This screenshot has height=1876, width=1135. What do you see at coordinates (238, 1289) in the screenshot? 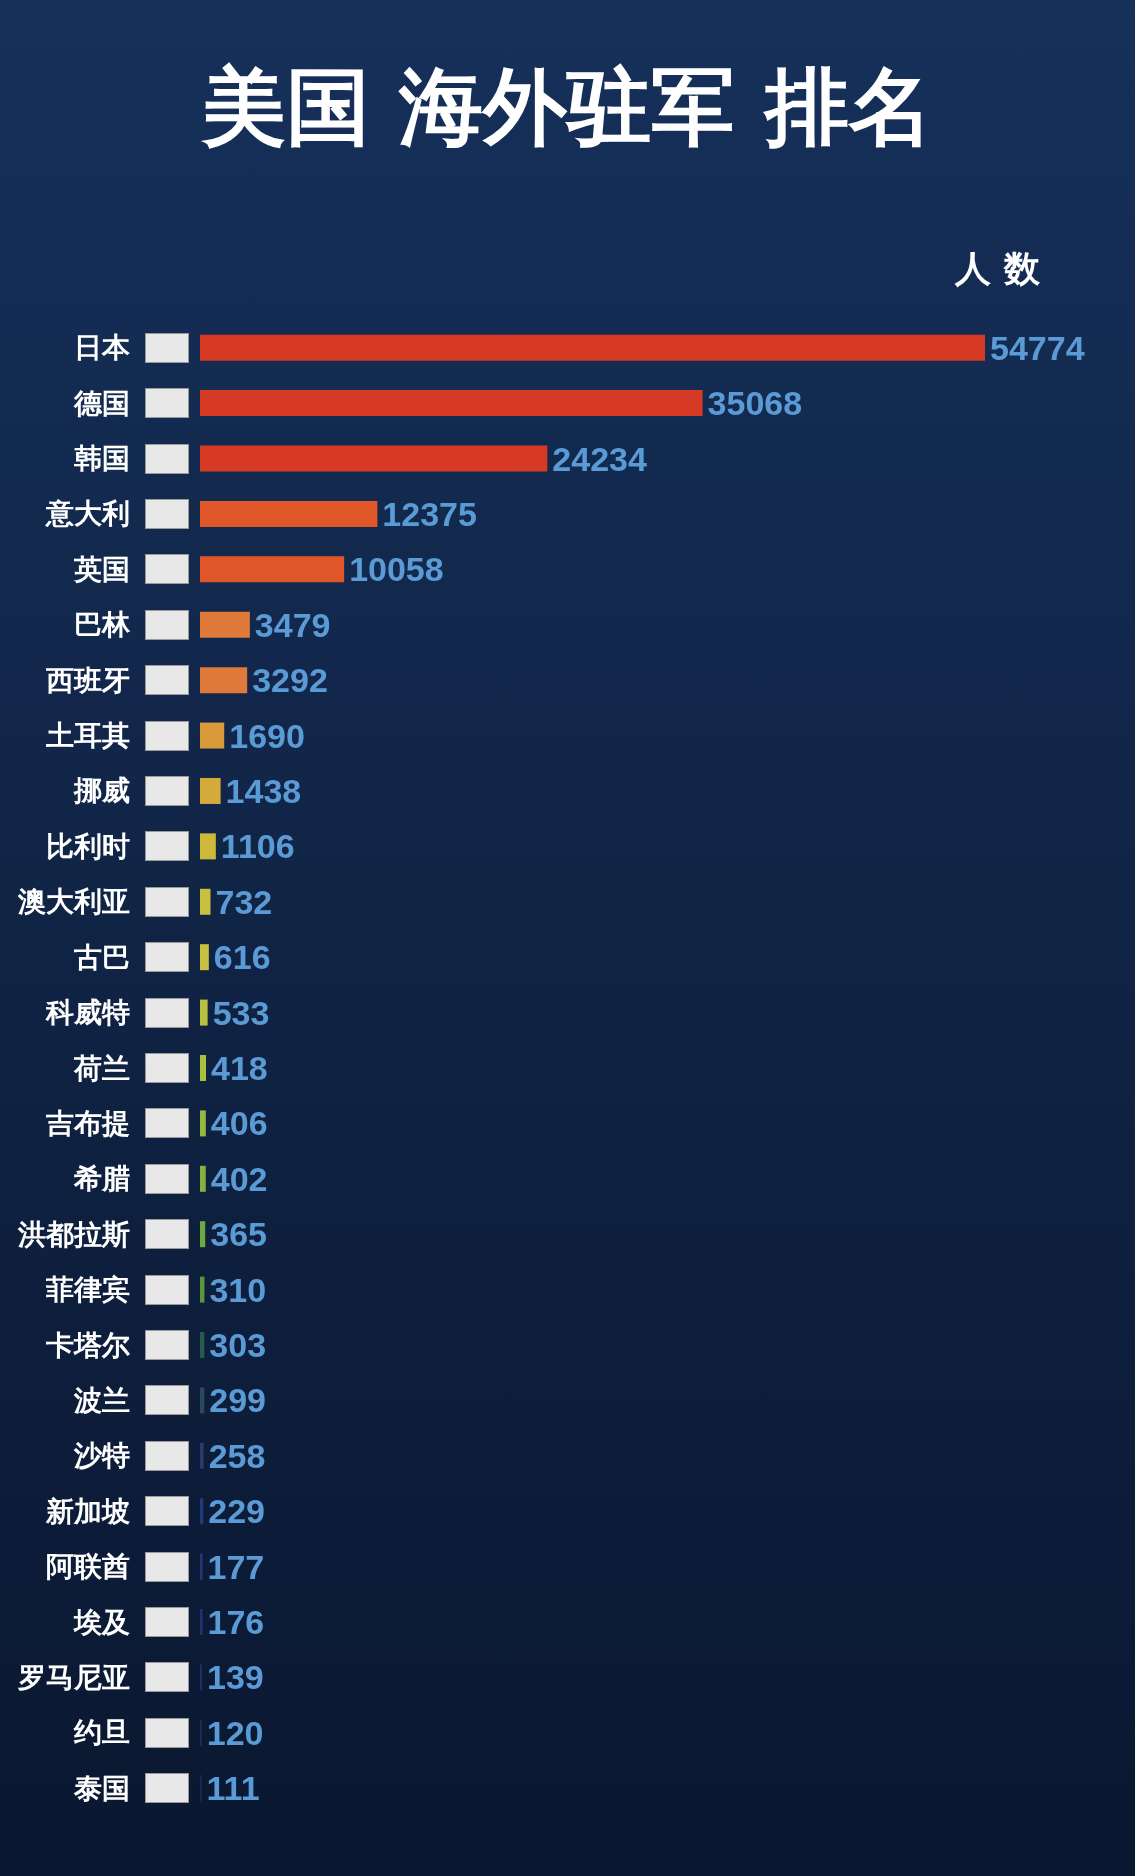
I see `data-label: 310` at bounding box center [238, 1289].